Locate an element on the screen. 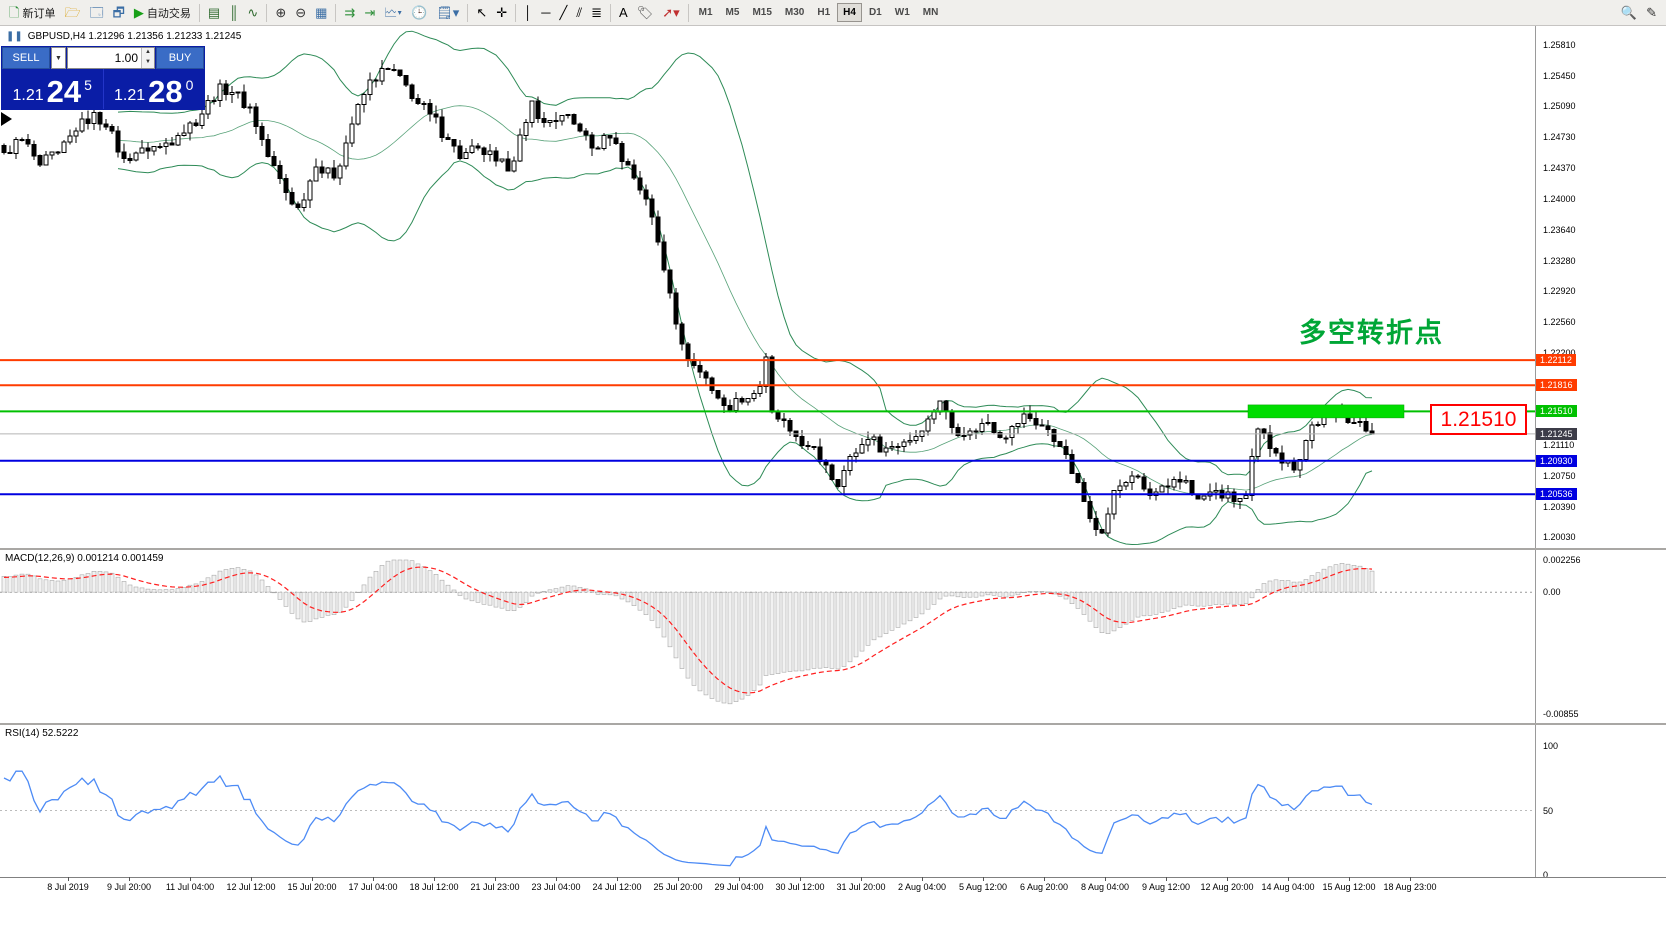  time-axis-label: 24 Jul 12:00 is located at coordinates (617, 887).